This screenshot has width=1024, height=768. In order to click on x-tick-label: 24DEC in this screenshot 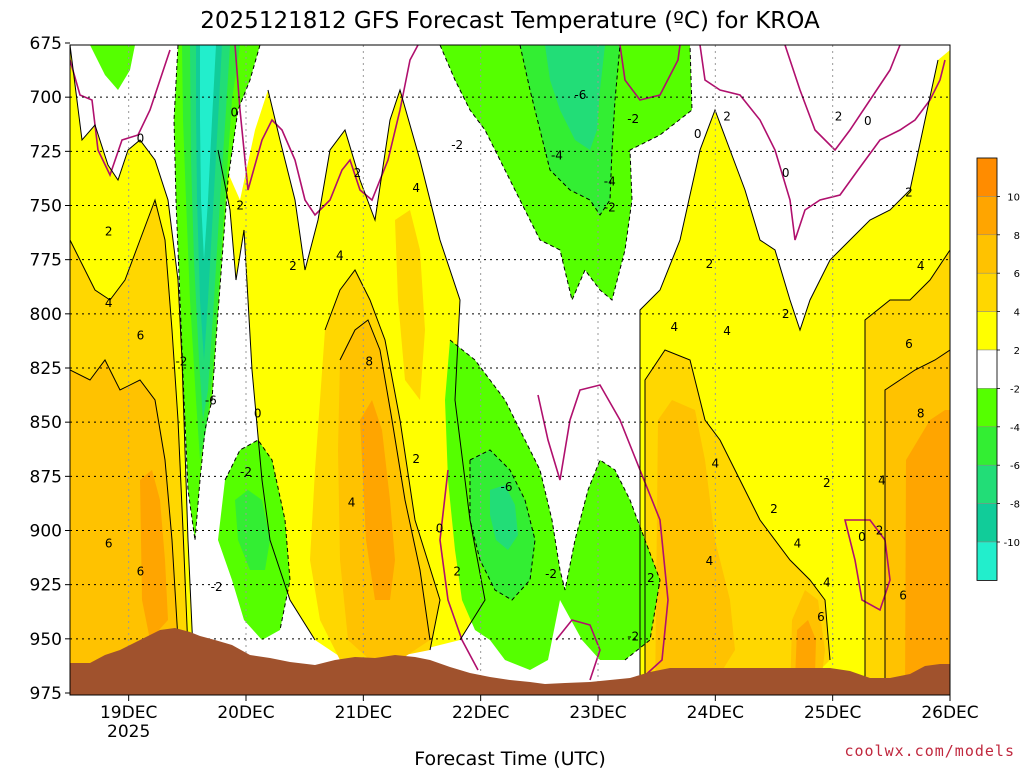, I will do `click(715, 713)`.